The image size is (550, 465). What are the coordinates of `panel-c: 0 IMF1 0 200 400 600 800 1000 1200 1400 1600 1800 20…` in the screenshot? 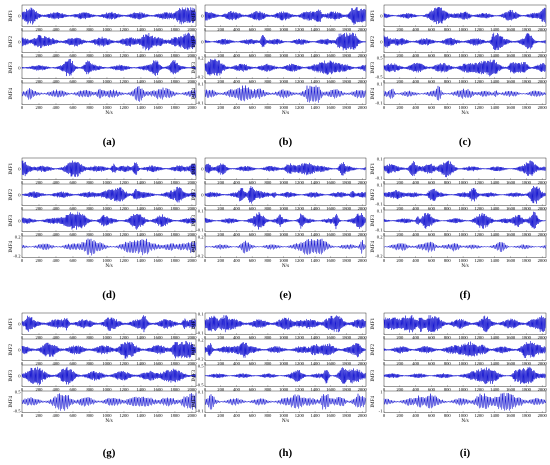 It's located at (459, 76).